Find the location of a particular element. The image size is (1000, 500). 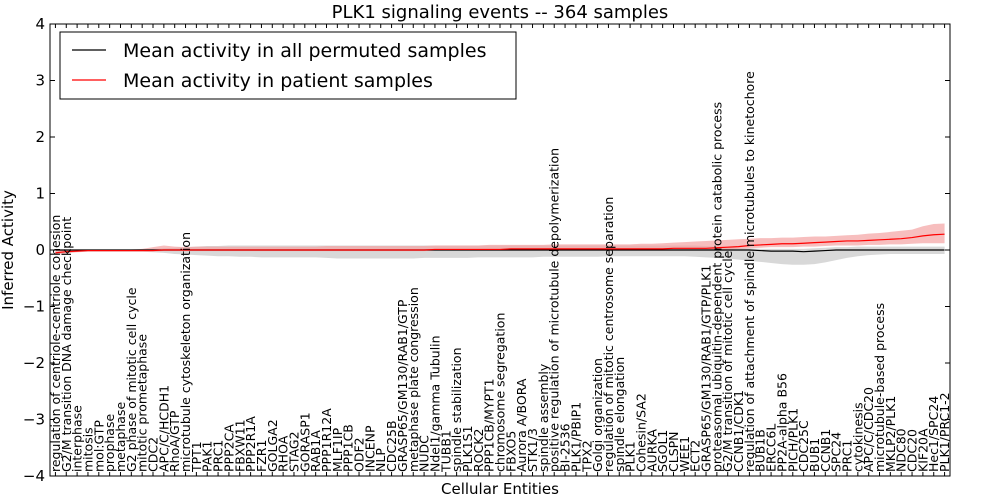

category-label: NDC80 is located at coordinates (901, 450).